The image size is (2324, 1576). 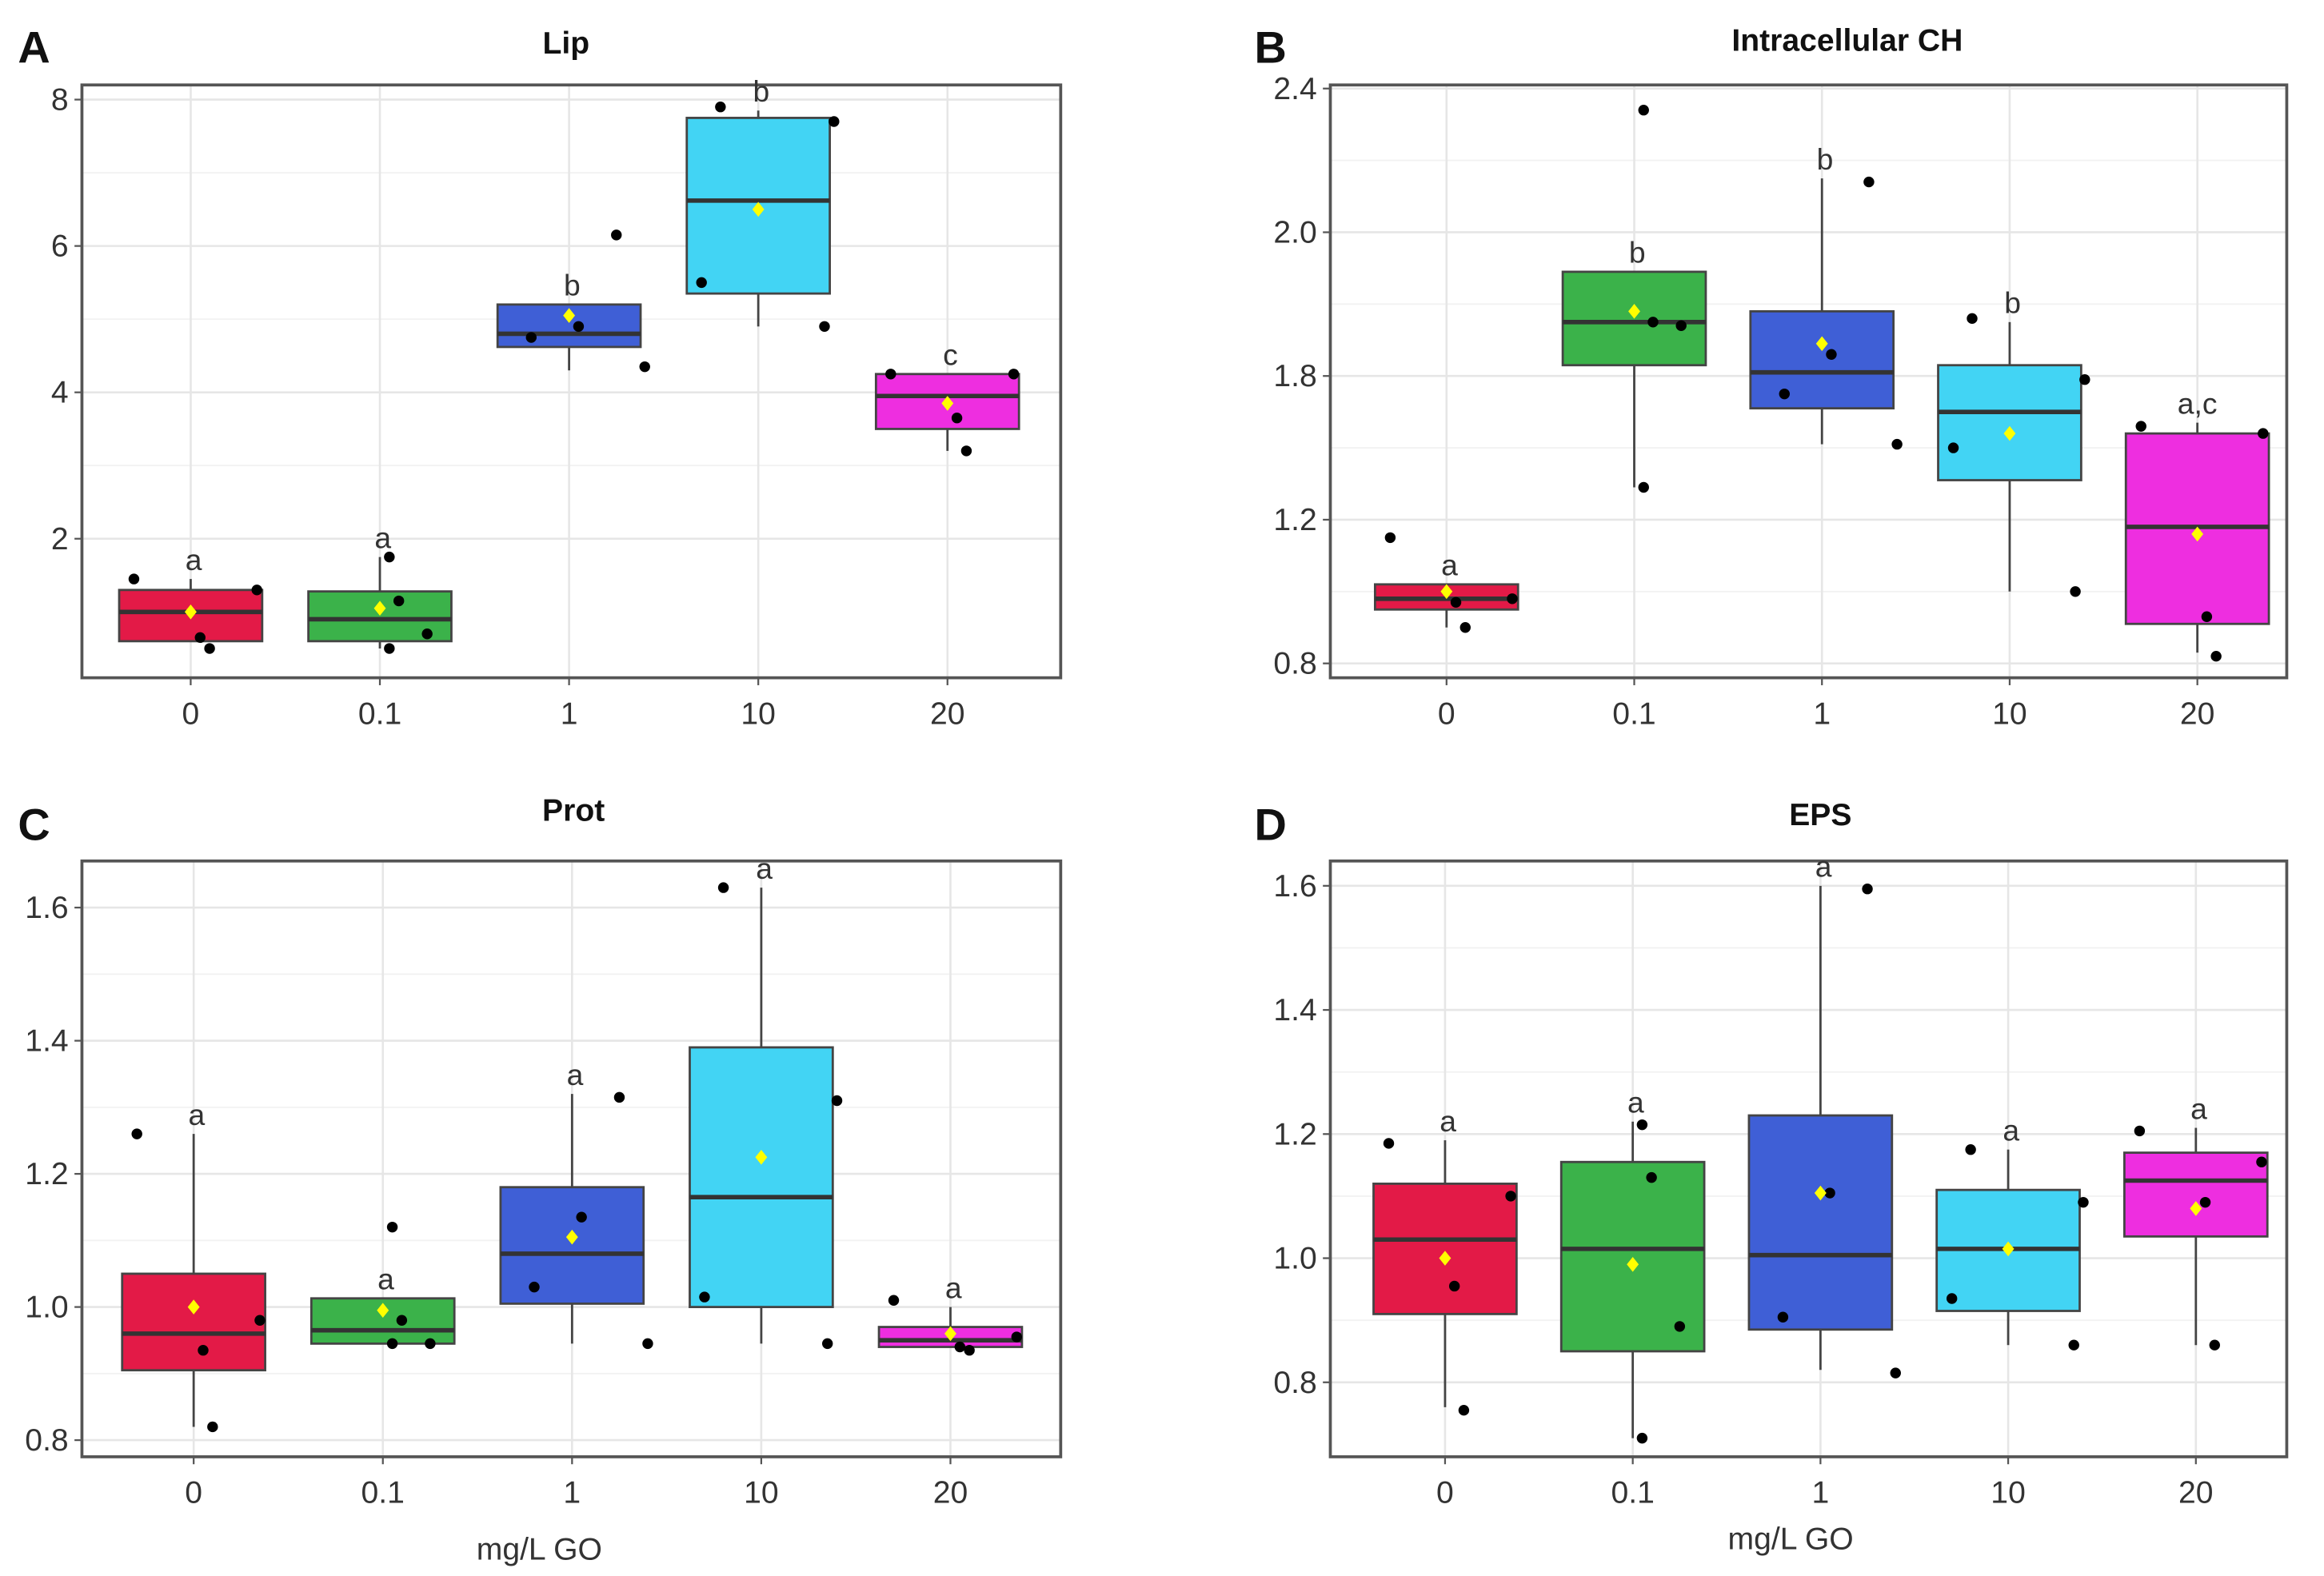 What do you see at coordinates (2012, 1232) in the screenshot?
I see `box-10: a` at bounding box center [2012, 1232].